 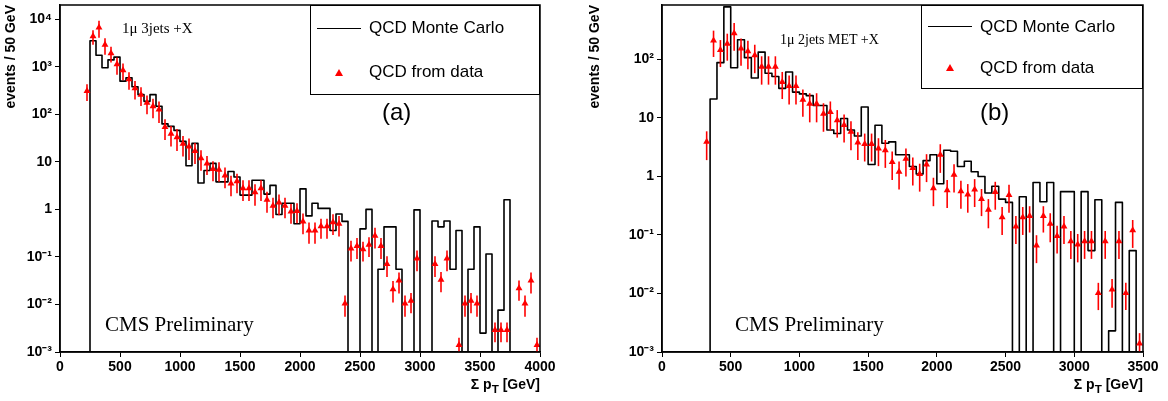 What do you see at coordinates (397, 112) in the screenshot?
I see `annotation: (a)` at bounding box center [397, 112].